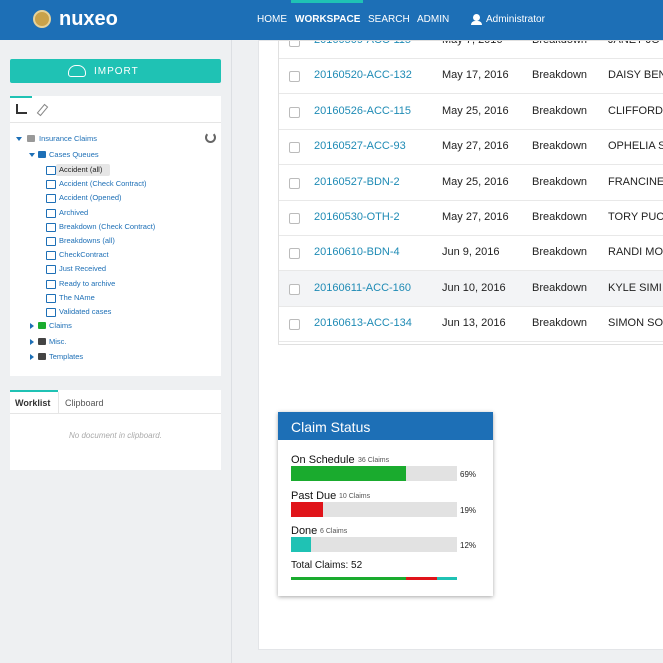 The width and height of the screenshot is (663, 663). Describe the element at coordinates (21, 109) in the screenshot. I see `tree-tab-glyph` at that location.